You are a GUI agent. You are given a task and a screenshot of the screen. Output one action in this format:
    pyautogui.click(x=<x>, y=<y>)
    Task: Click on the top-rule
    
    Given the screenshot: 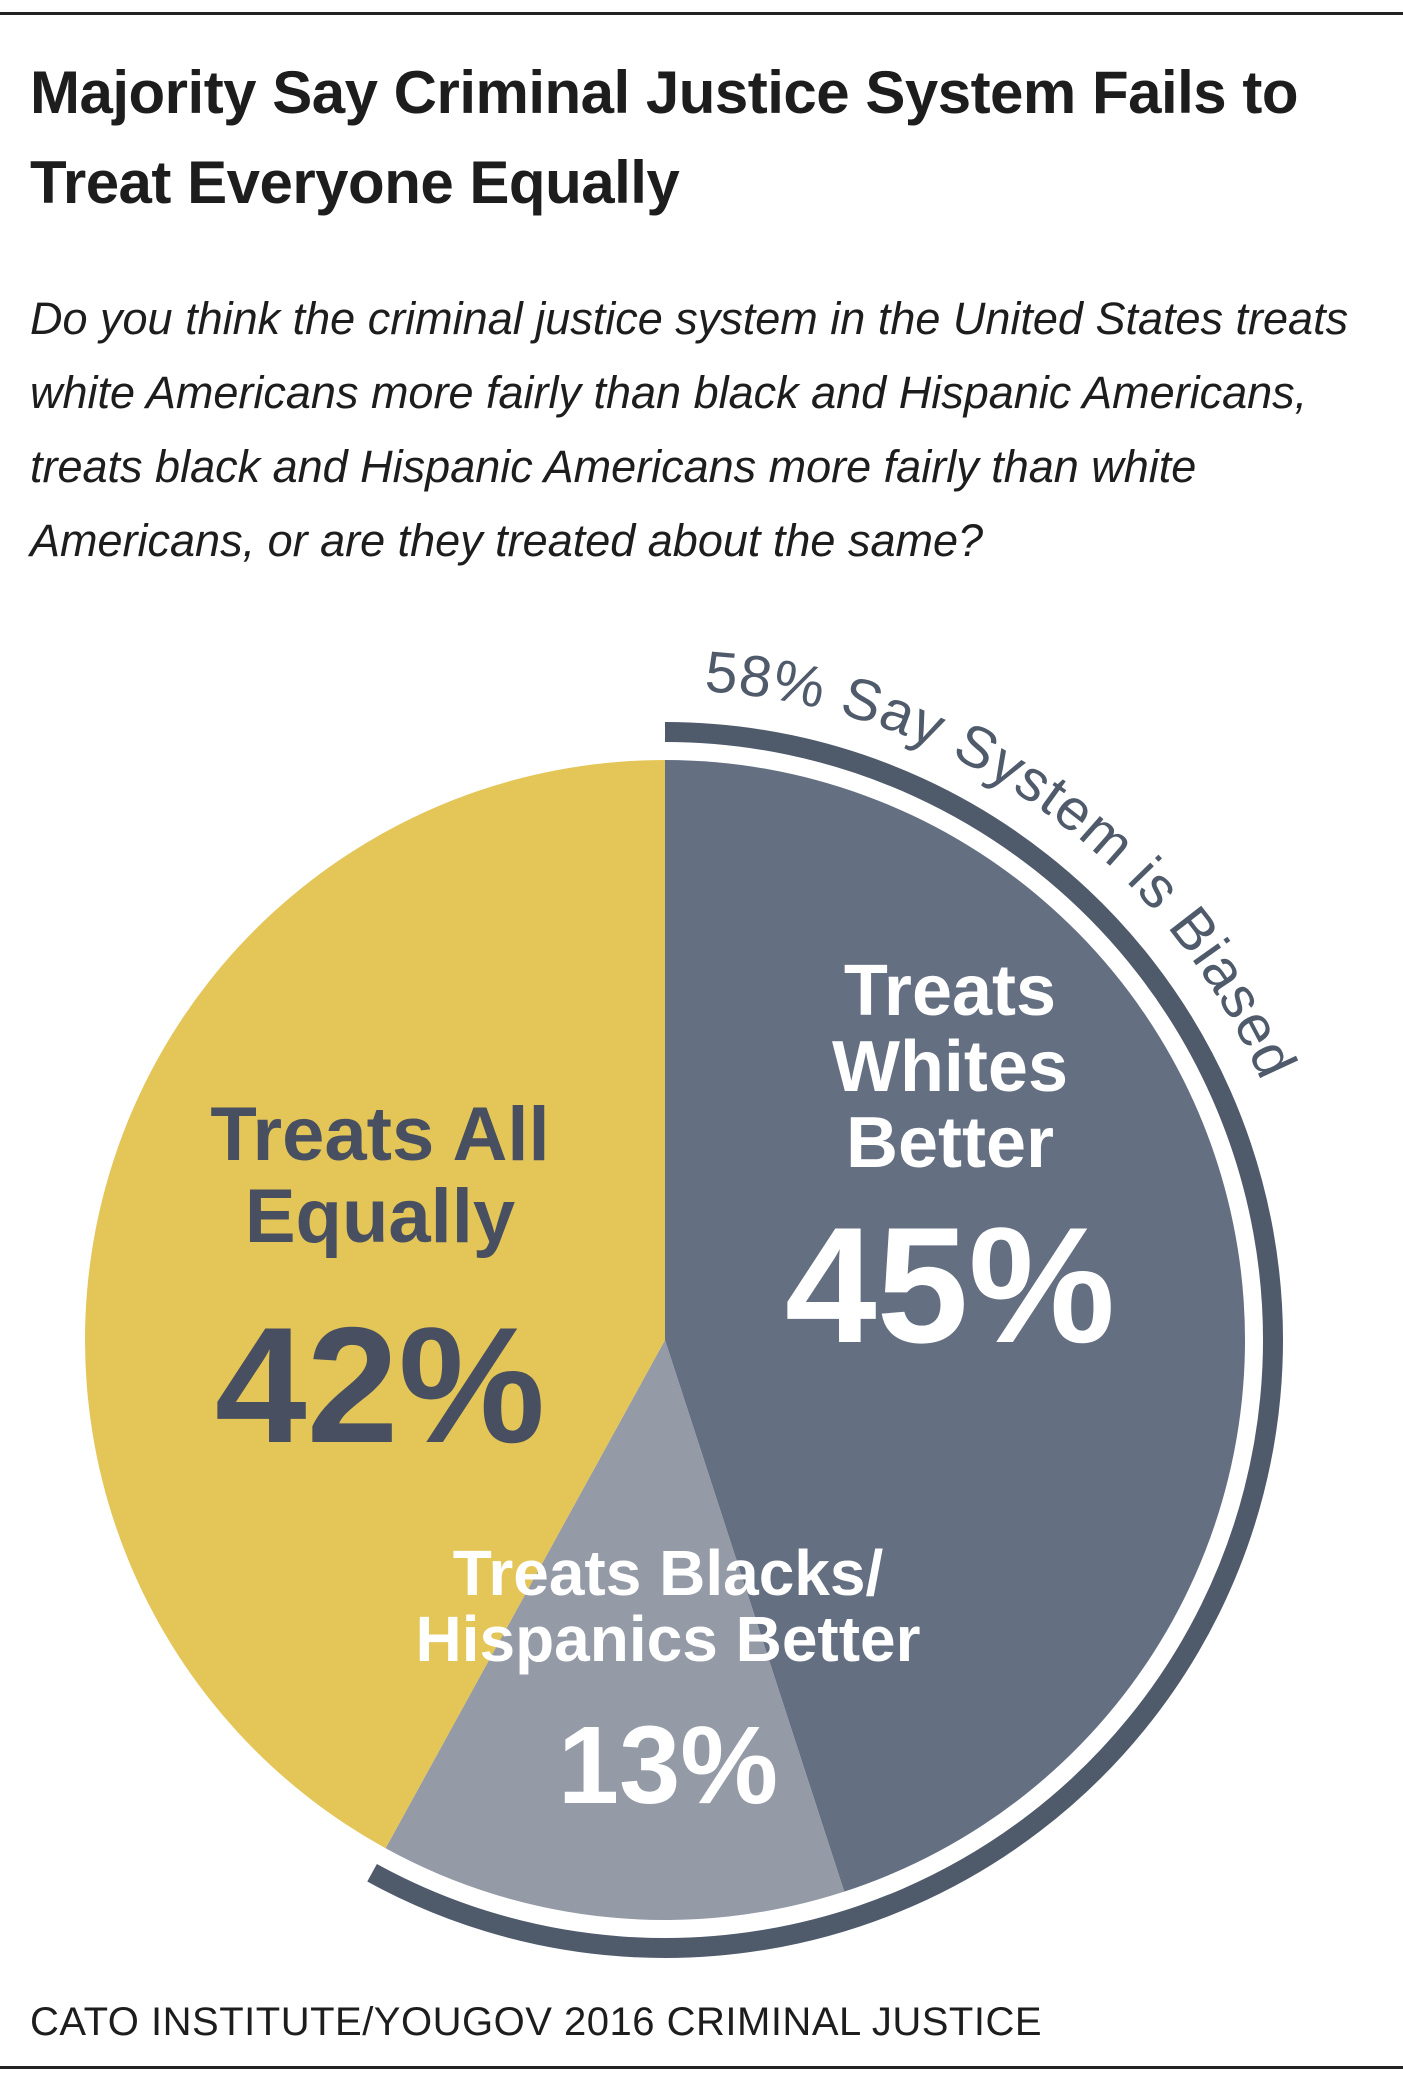 What is the action you would take?
    pyautogui.click(x=701, y=13)
    